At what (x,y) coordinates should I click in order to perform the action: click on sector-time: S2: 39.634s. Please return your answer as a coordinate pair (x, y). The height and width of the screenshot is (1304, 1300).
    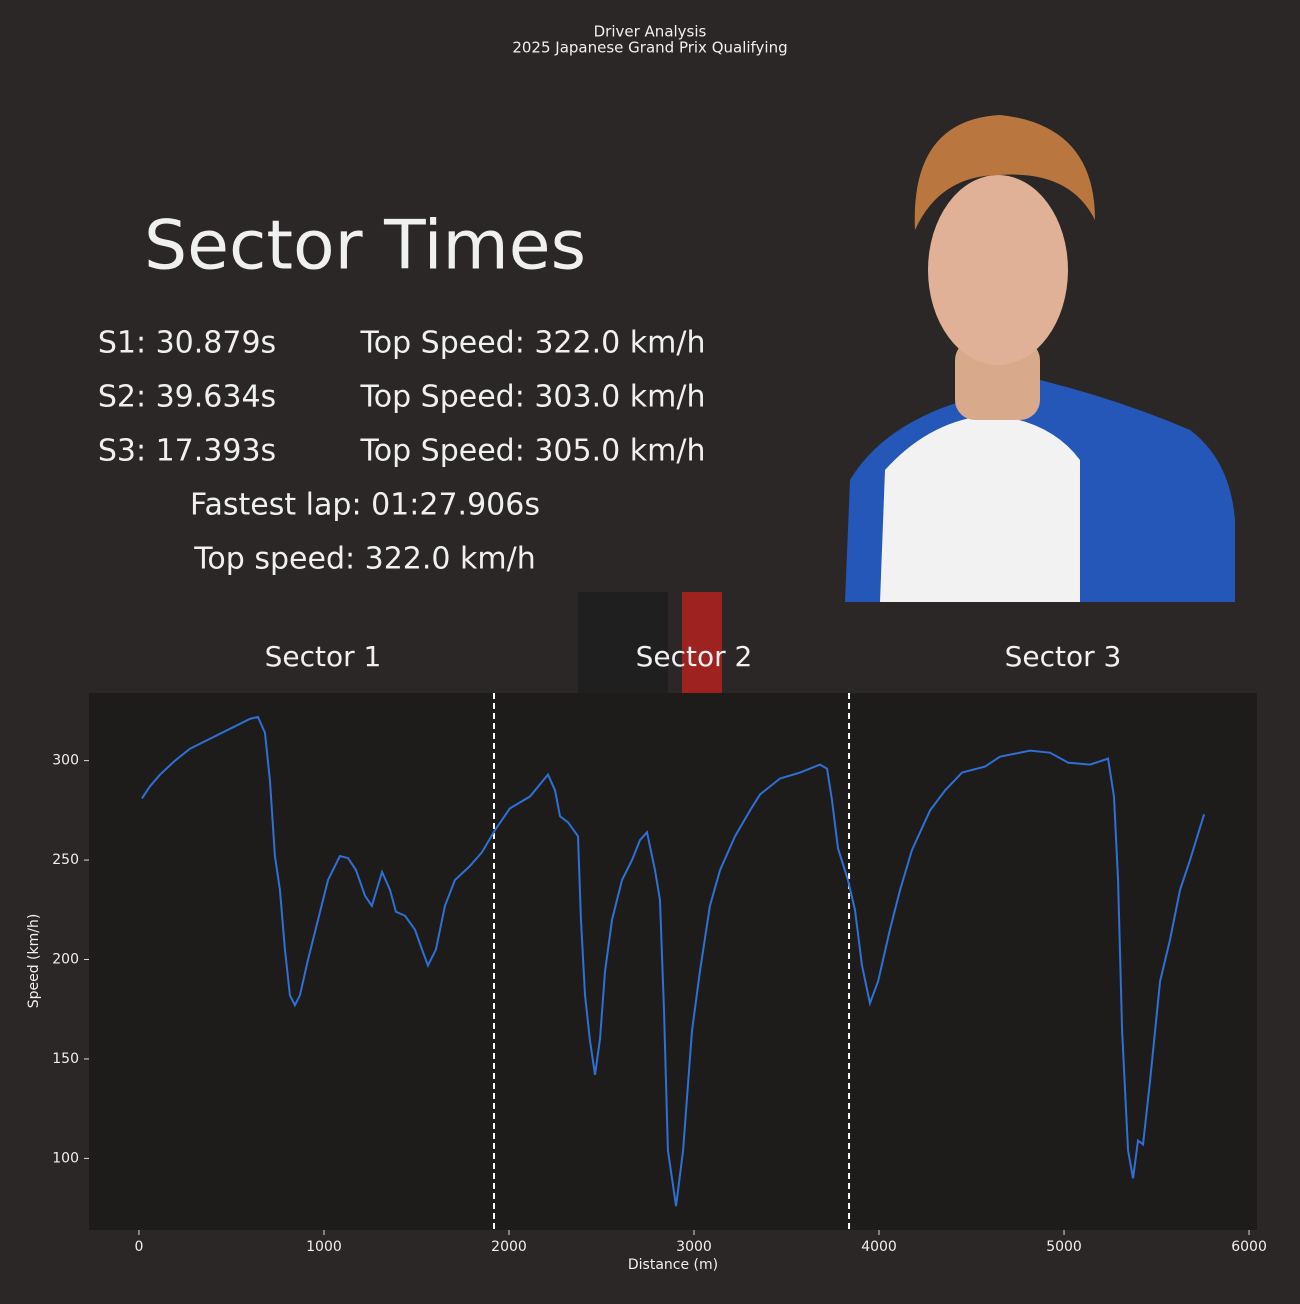
    Looking at the image, I should click on (187, 397).